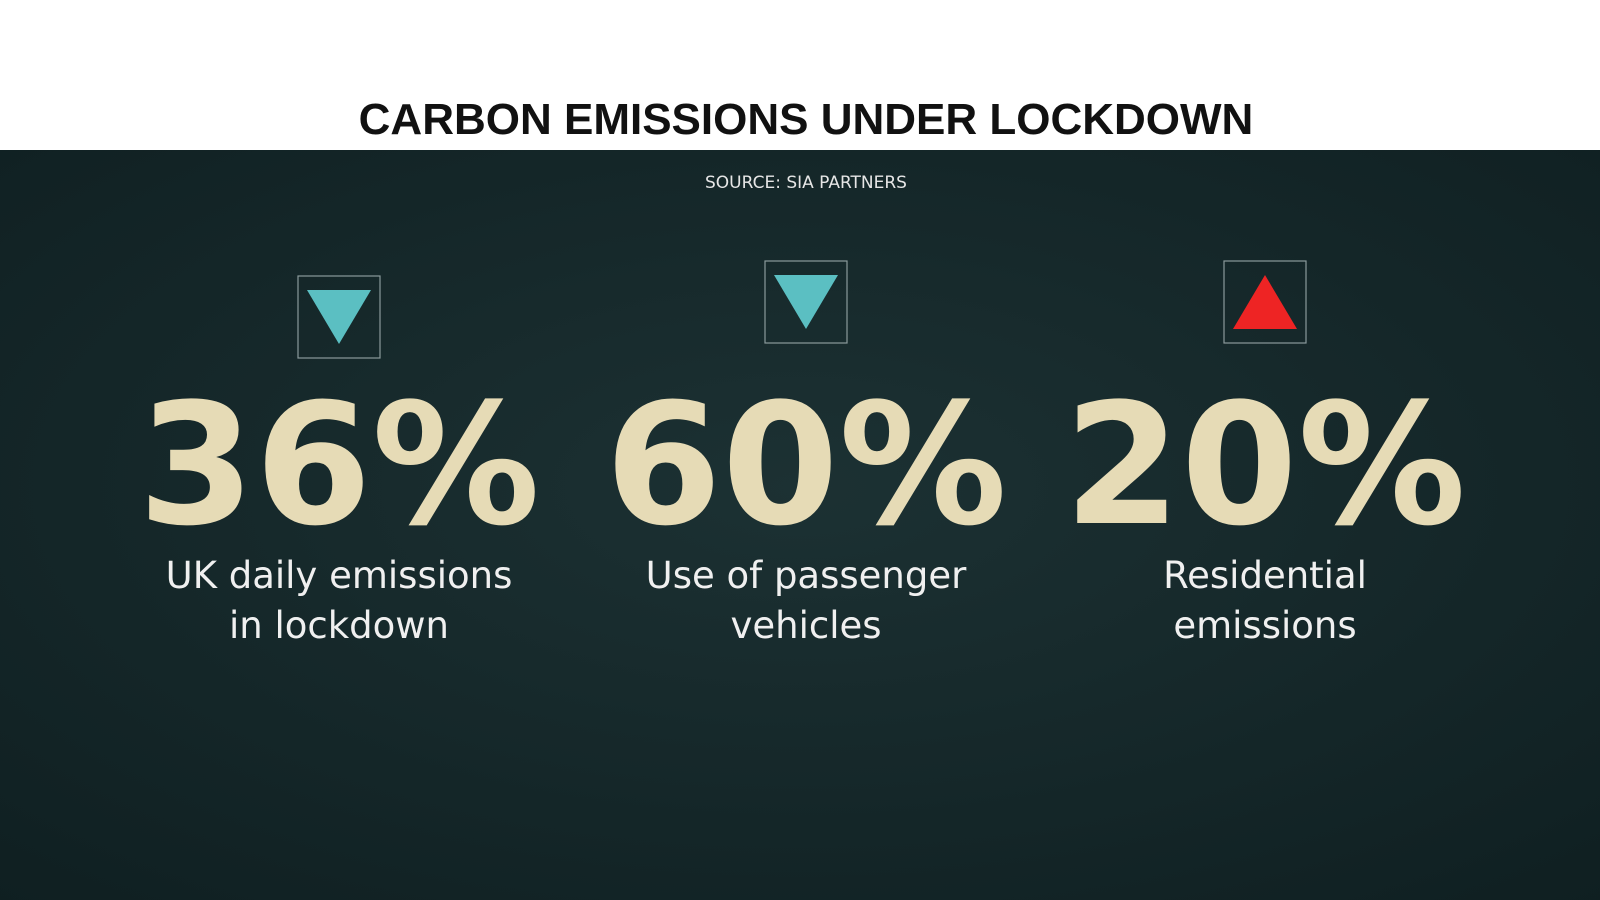  I want to click on stat-description: vehicles, so click(805, 625).